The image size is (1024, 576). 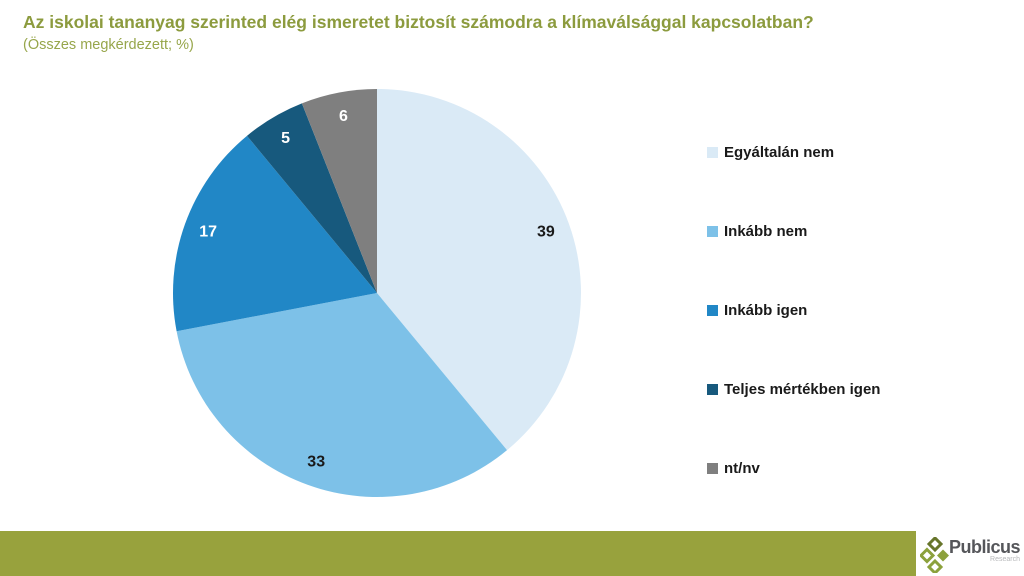 What do you see at coordinates (984, 547) in the screenshot?
I see `logo-name: Publicus` at bounding box center [984, 547].